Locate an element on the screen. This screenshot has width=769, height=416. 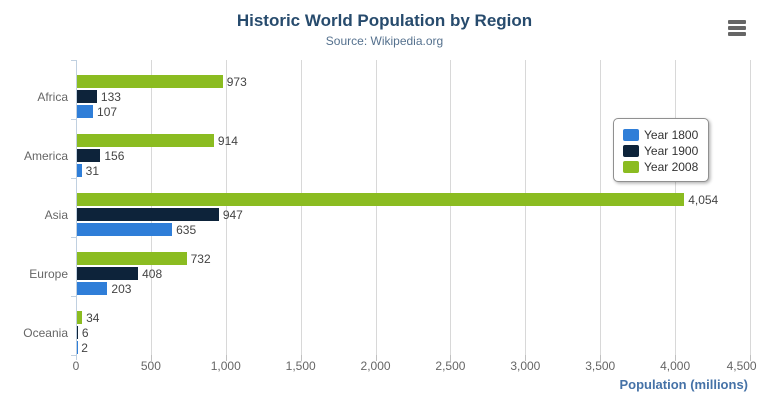
bar-year-1900-africa is located at coordinates (87, 96).